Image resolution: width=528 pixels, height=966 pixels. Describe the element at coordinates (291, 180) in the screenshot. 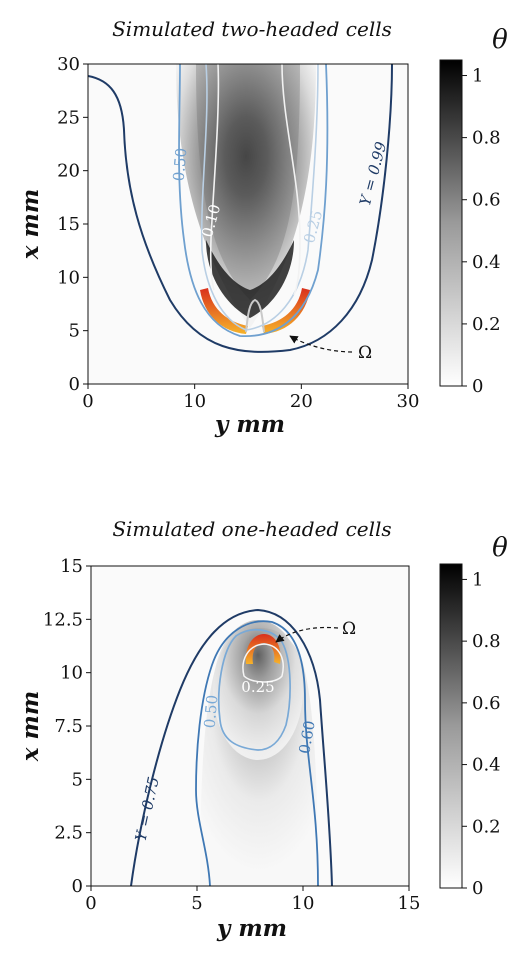

I see `contour-010-right` at that location.